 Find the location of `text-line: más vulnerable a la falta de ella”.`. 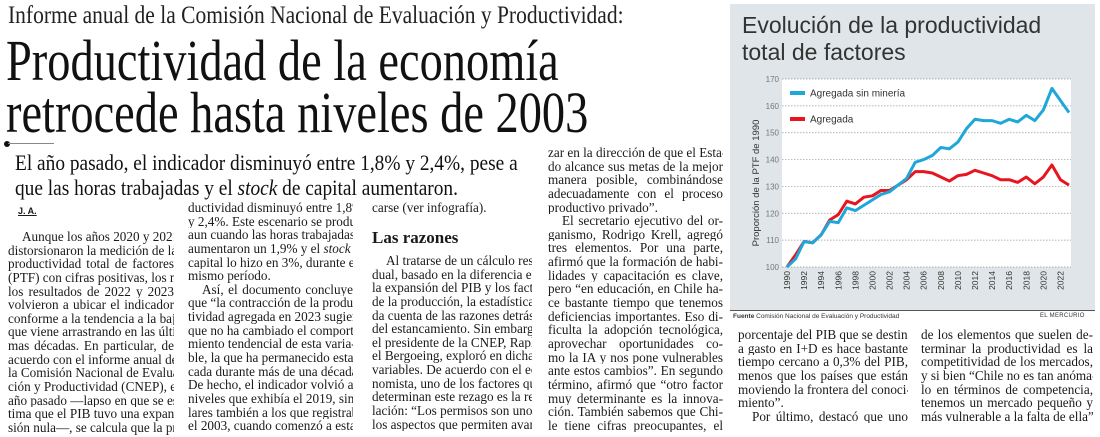

text-line: más vulnerable a la falta de ella”. is located at coordinates (1007, 416).